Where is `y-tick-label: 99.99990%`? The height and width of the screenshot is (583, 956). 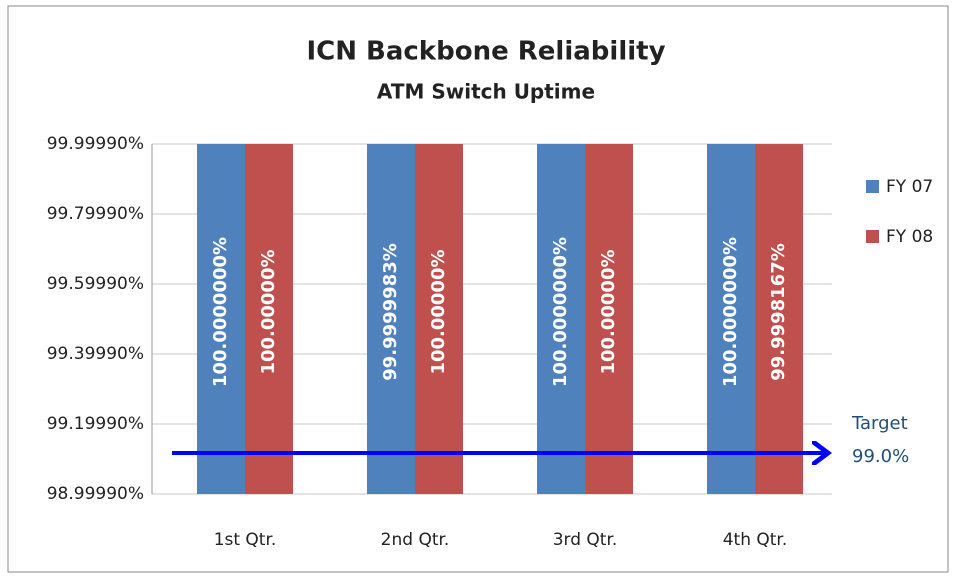 y-tick-label: 99.99990% is located at coordinates (95, 144).